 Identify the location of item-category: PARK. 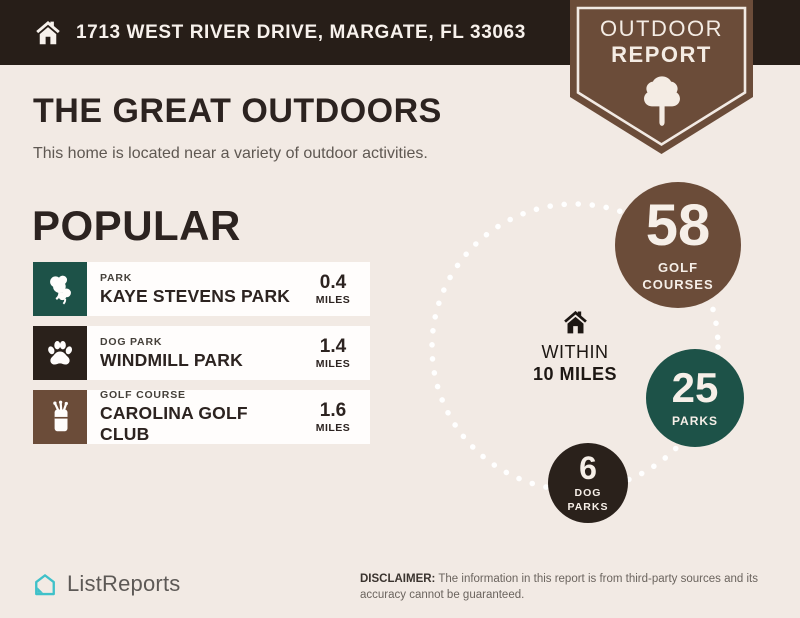
(116, 277).